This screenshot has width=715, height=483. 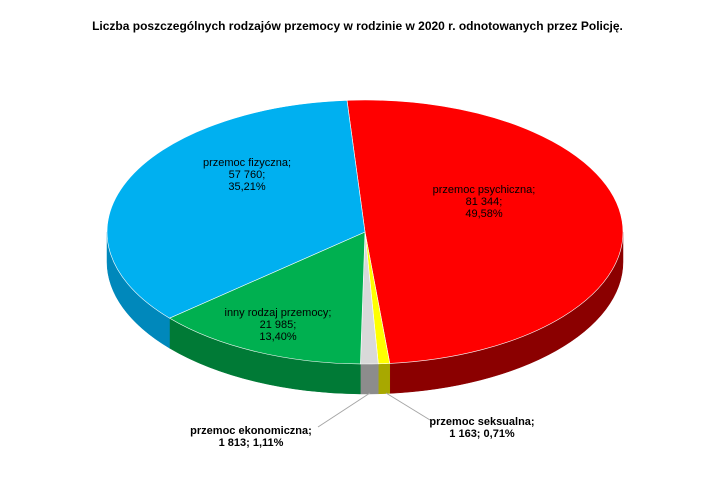 What do you see at coordinates (484, 214) in the screenshot?
I see `data-label-psychiczna-line: 49,58%` at bounding box center [484, 214].